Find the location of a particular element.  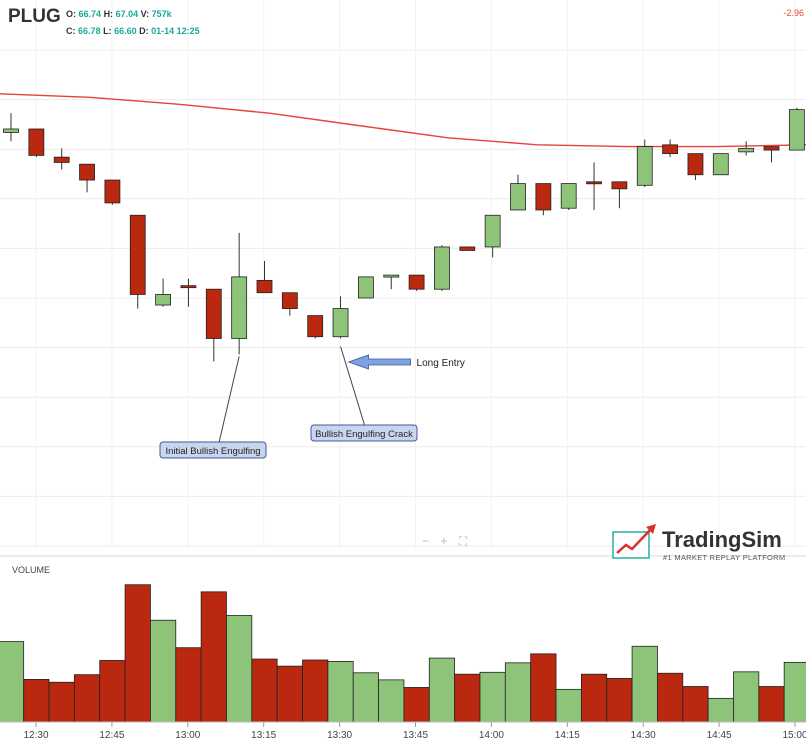

price-change: -2.96 is located at coordinates (793, 13).